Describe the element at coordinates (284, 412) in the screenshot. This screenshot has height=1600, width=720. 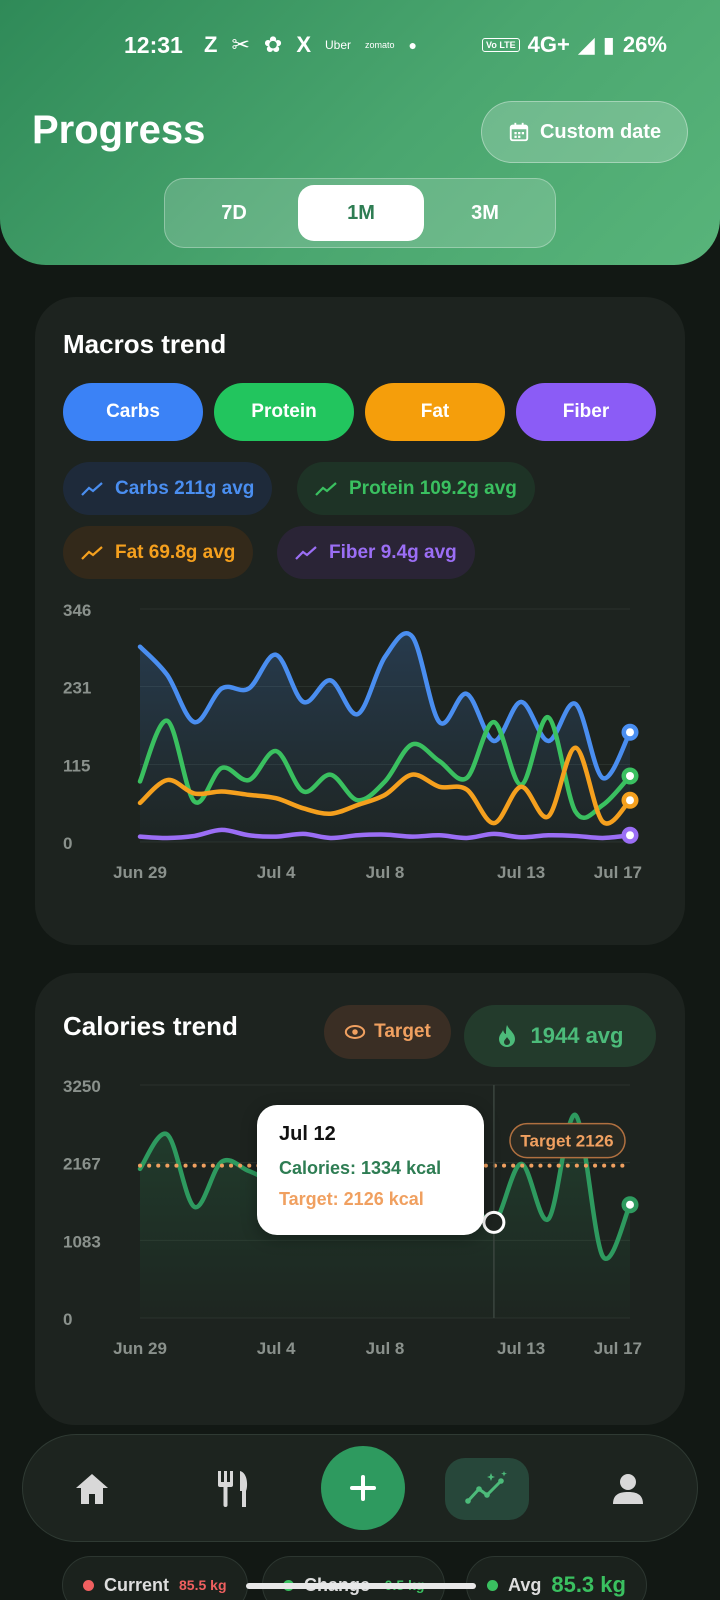
I see `filter-protein: Protein` at that location.